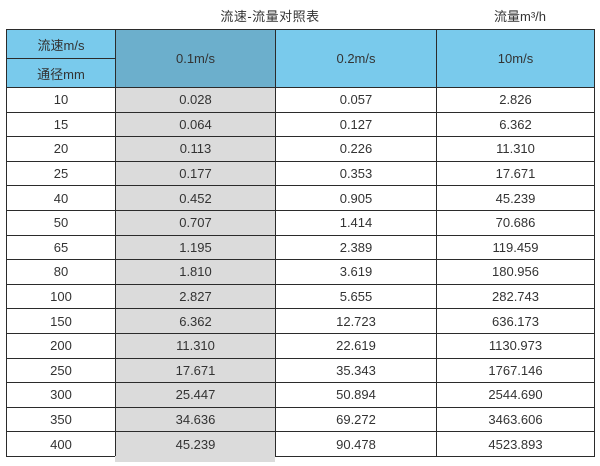 The width and height of the screenshot is (600, 466). I want to click on flow-value-cell: 180.956, so click(515, 272).